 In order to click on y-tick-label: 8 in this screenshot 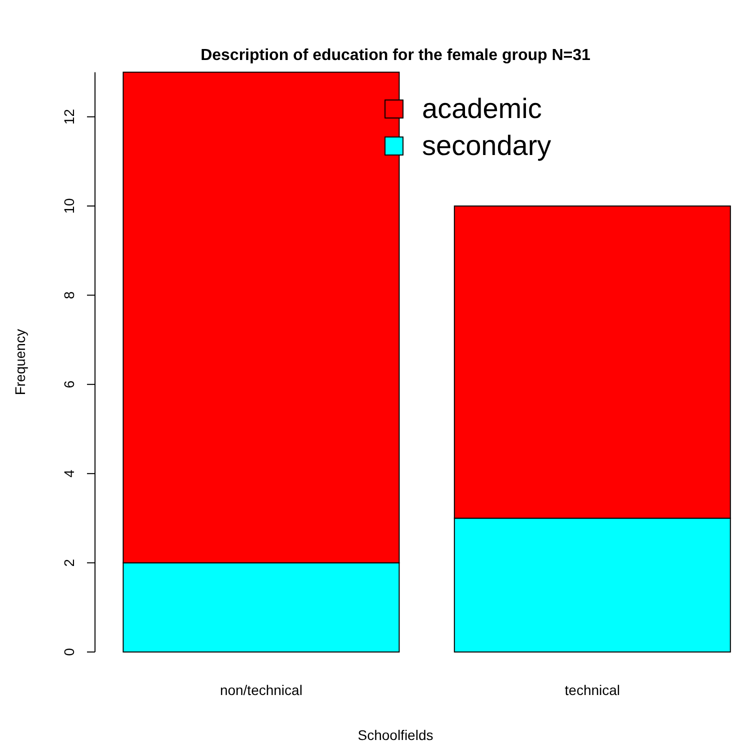, I will do `click(69, 295)`.